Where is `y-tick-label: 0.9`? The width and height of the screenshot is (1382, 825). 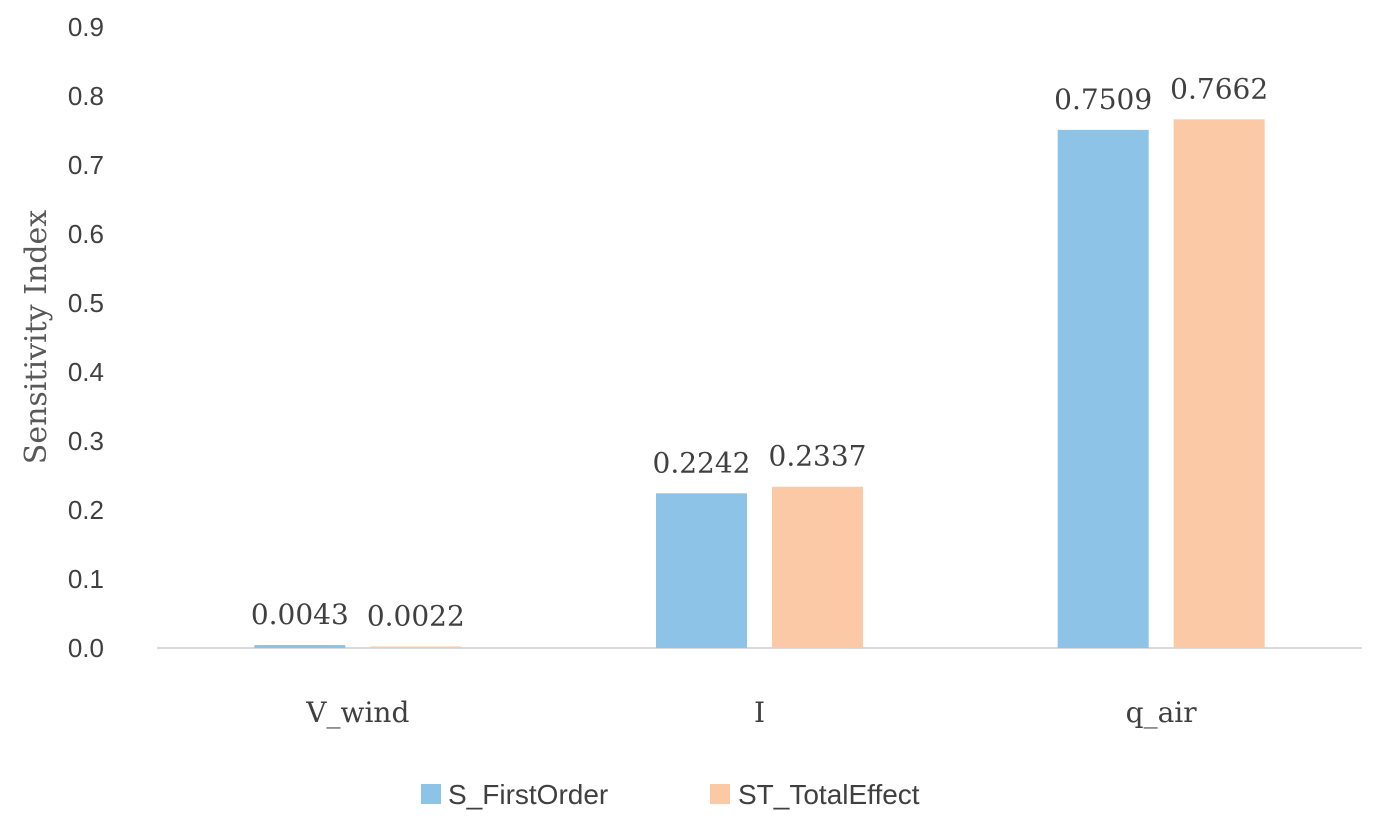
y-tick-label: 0.9 is located at coordinates (86, 27).